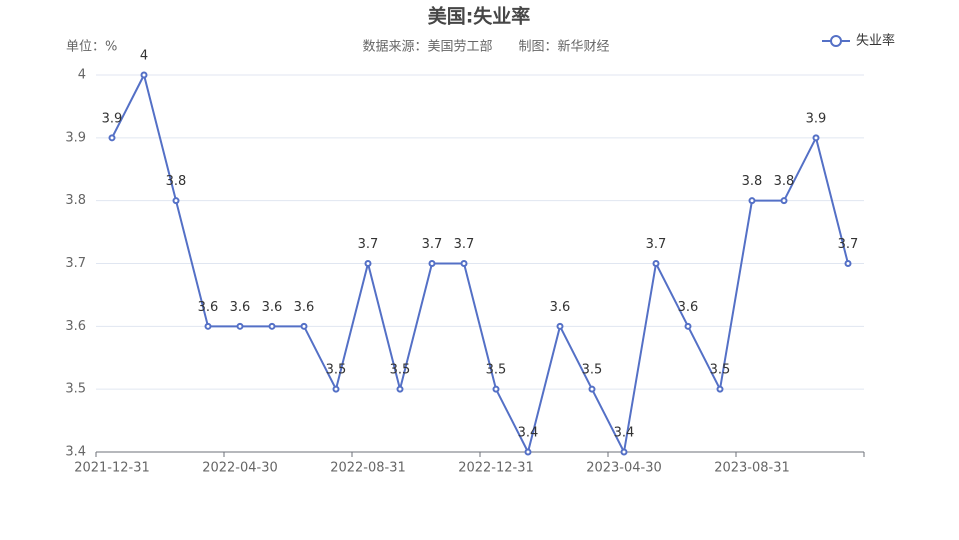 The height and width of the screenshot is (540, 959). What do you see at coordinates (144, 56) in the screenshot?
I see `data-label: 4` at bounding box center [144, 56].